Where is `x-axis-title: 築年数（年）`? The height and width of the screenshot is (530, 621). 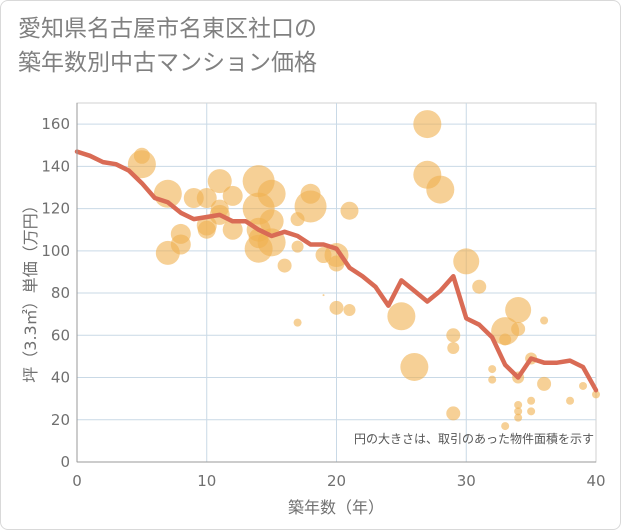
x-axis-title: 築年数（年） is located at coordinates (336, 507).